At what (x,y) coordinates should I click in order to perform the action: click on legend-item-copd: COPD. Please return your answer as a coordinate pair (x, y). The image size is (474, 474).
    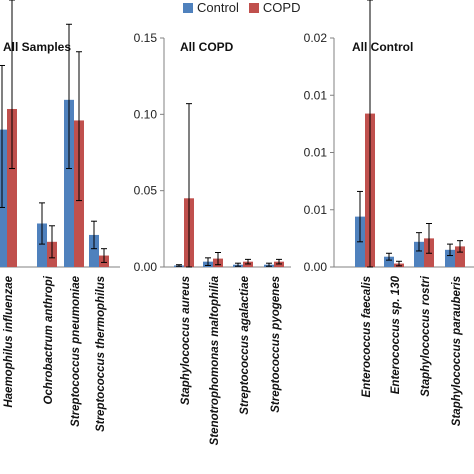
    Looking at the image, I should click on (274, 7).